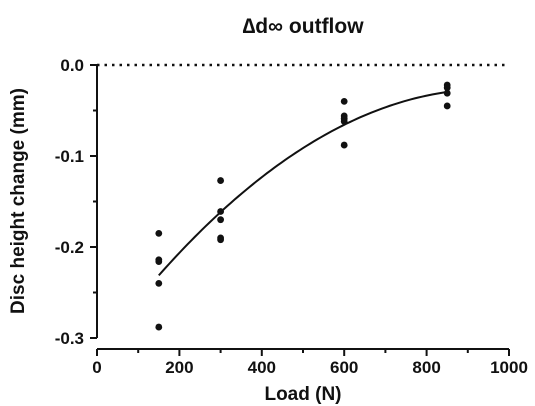  What do you see at coordinates (69, 202) in the screenshot?
I see `y-axis-tick-labels: 0.0 -0.1 -0.2 -0.3` at bounding box center [69, 202].